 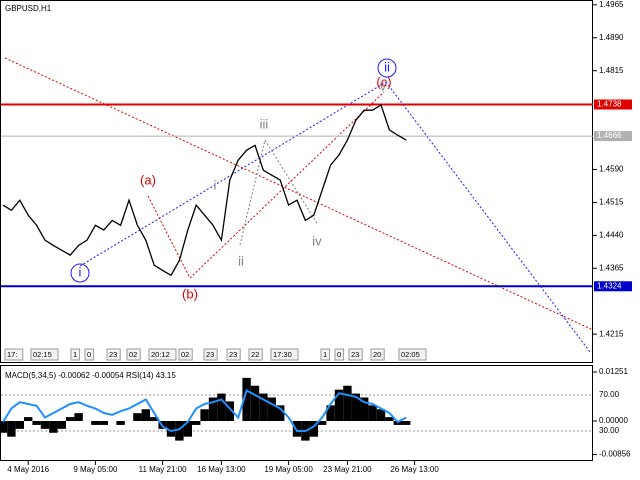 What do you see at coordinates (615, 454) in the screenshot?
I see `y-tick-label: -0.00856` at bounding box center [615, 454].